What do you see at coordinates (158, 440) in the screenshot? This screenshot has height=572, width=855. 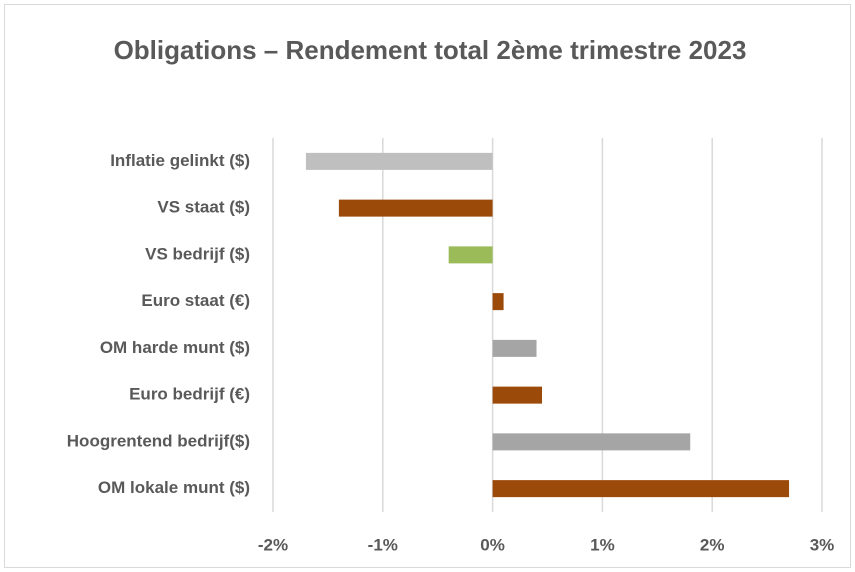 I see `y-tick-label: Hoogrentend bedrijf($)` at bounding box center [158, 440].